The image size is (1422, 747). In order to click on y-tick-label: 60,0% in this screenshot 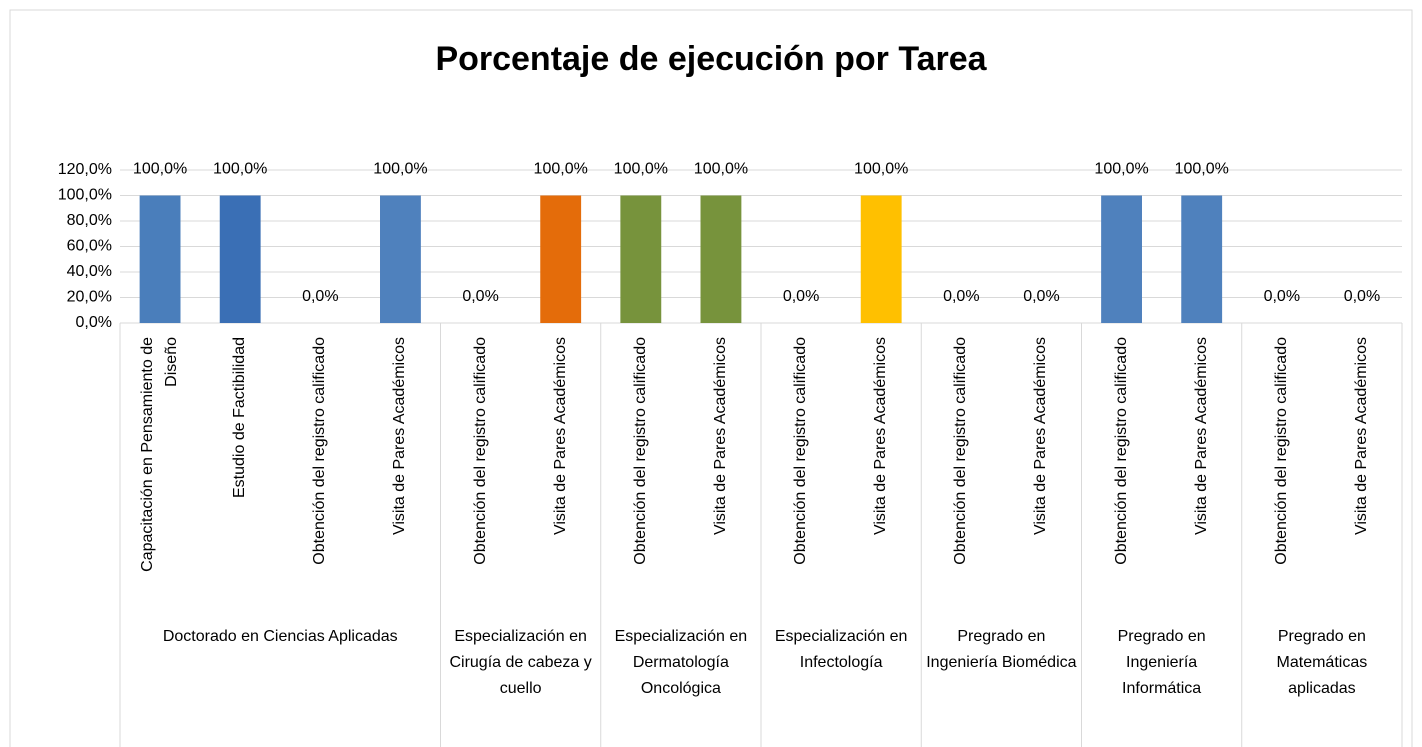, I will do `click(89, 246)`.